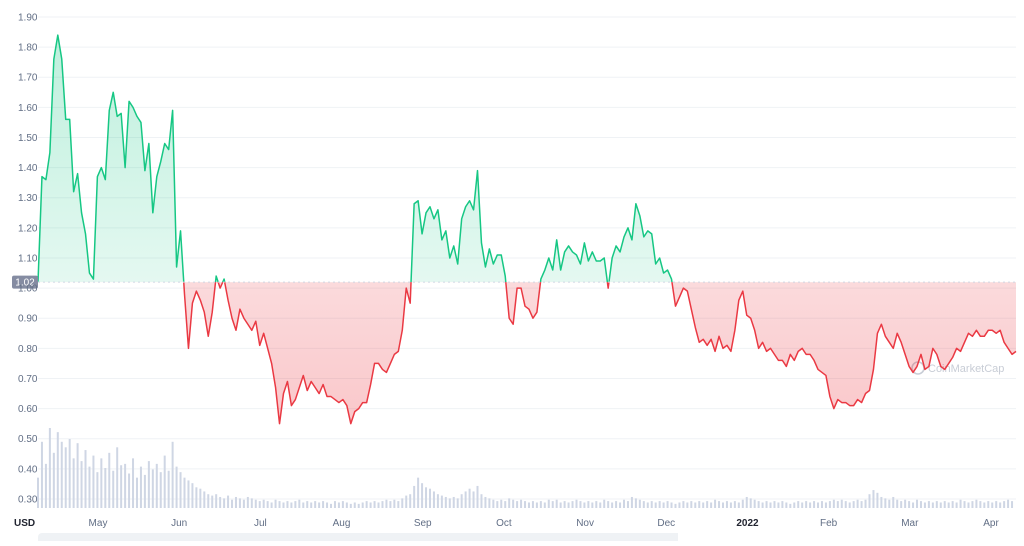  Describe the element at coordinates (98, 523) in the screenshot. I see `x-tick-label: May` at that location.